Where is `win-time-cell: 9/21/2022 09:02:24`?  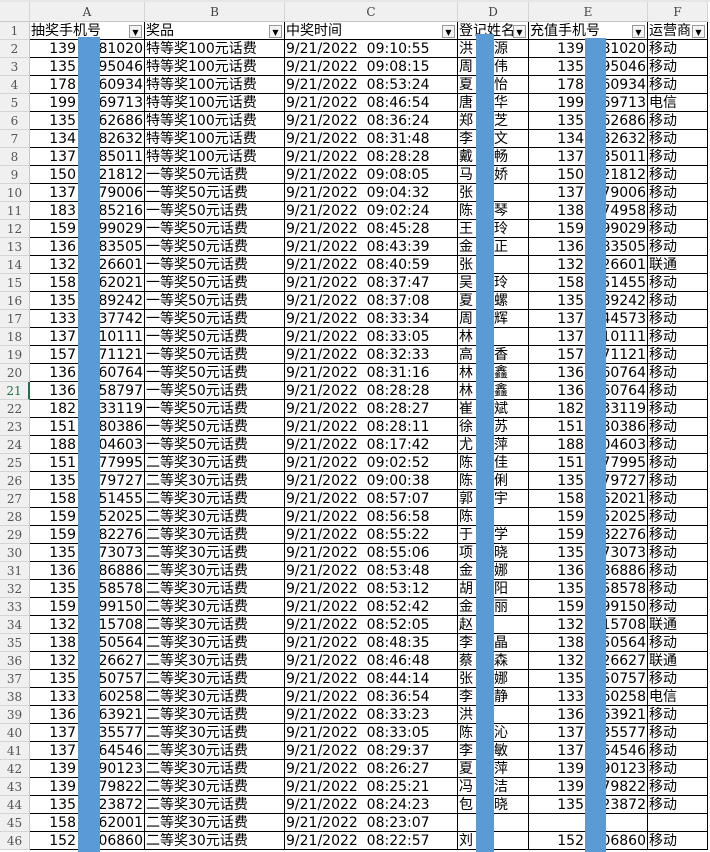
win-time-cell: 9/21/2022 09:02:24 is located at coordinates (371, 211).